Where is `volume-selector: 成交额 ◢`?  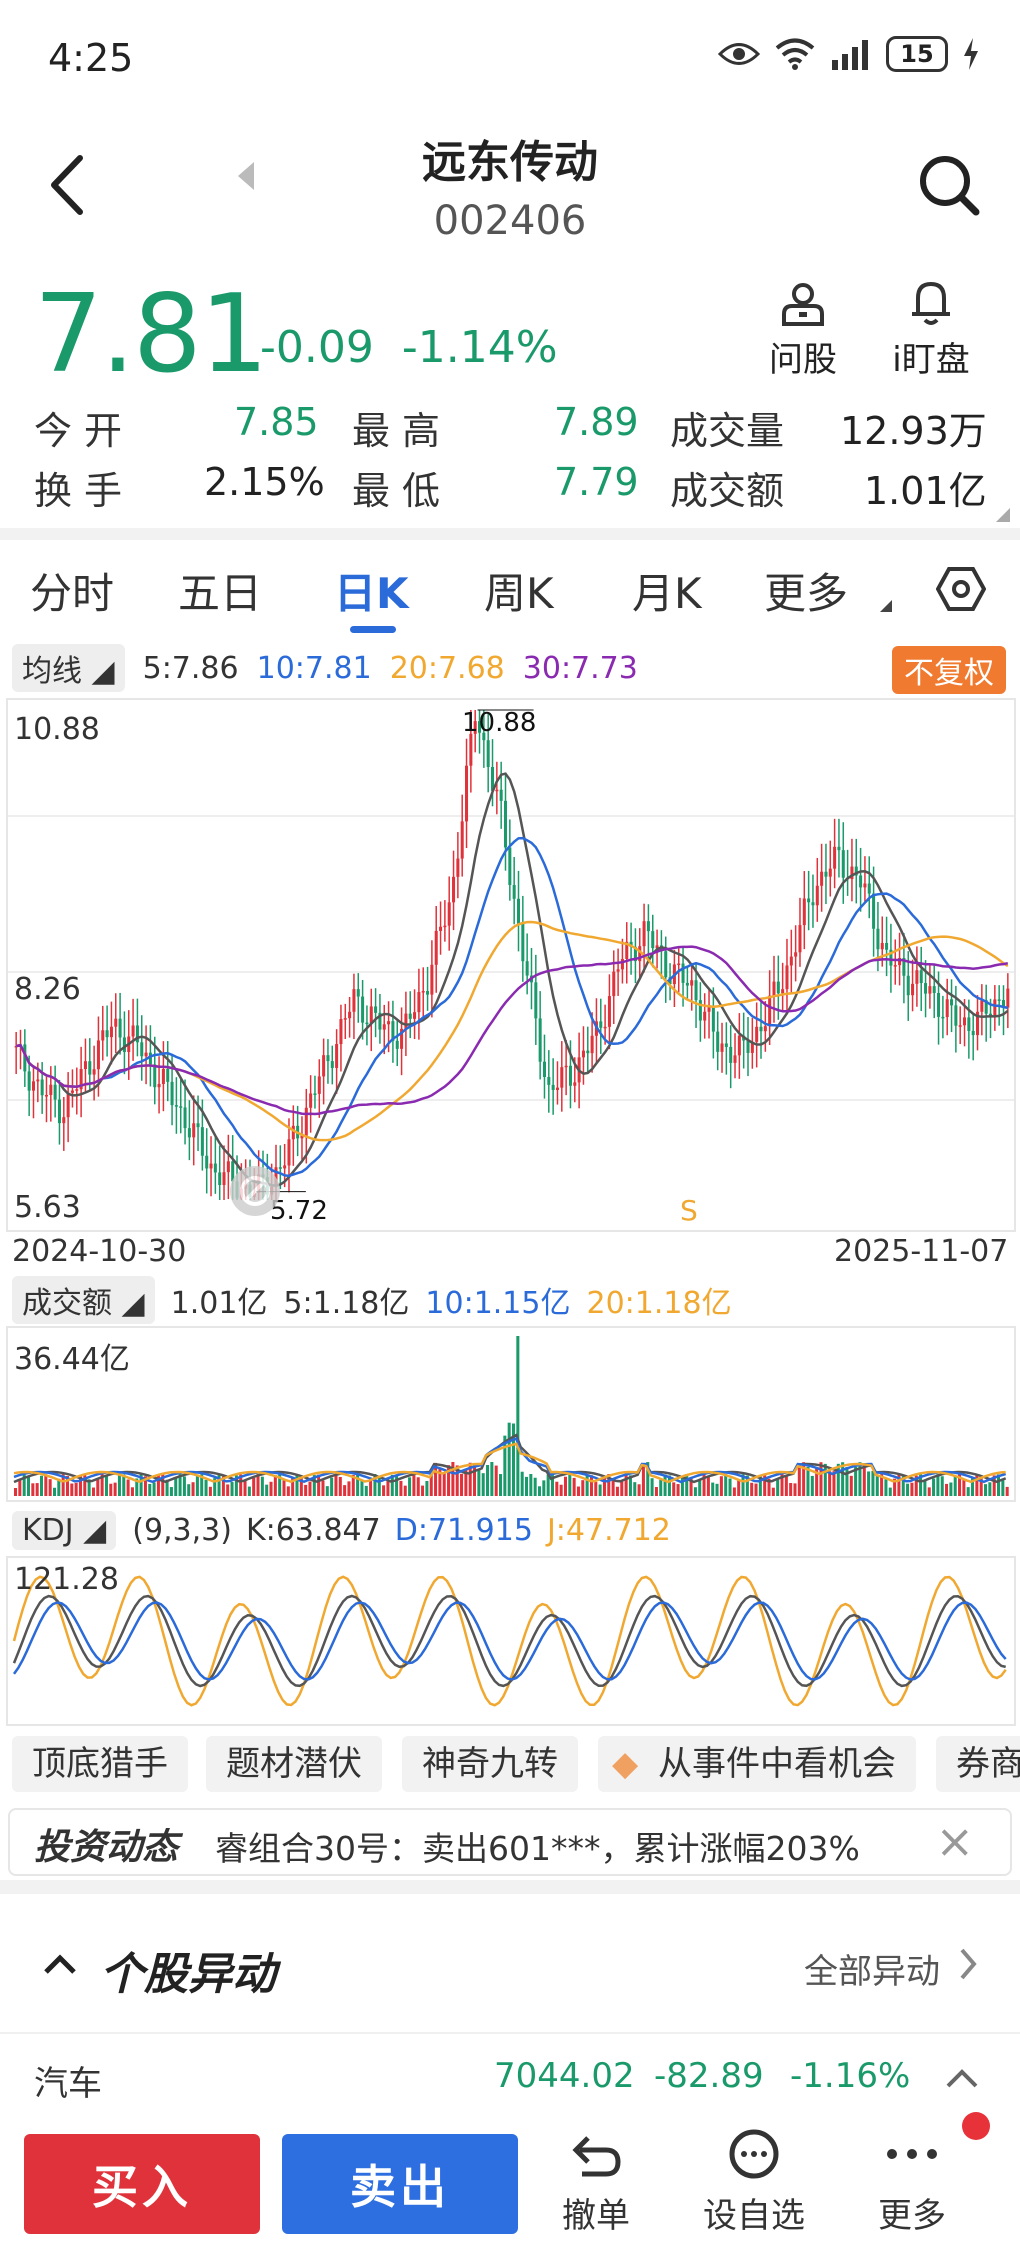 volume-selector: 成交额 ◢ is located at coordinates (83, 1300).